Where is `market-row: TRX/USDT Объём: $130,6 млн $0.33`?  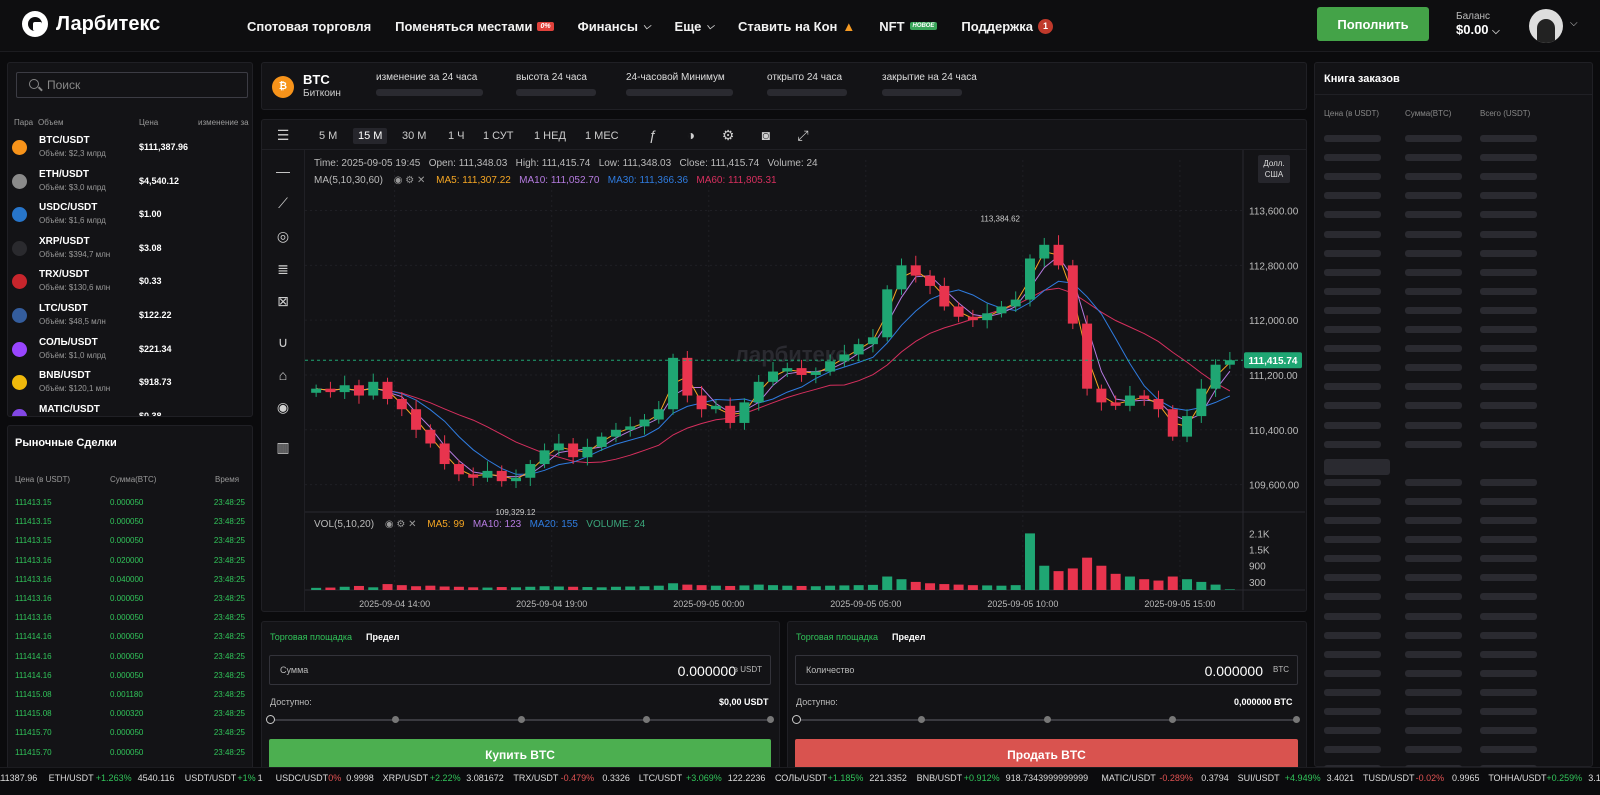
market-row: TRX/USDT Объём: $130,6 млн $0.33 is located at coordinates (132, 282).